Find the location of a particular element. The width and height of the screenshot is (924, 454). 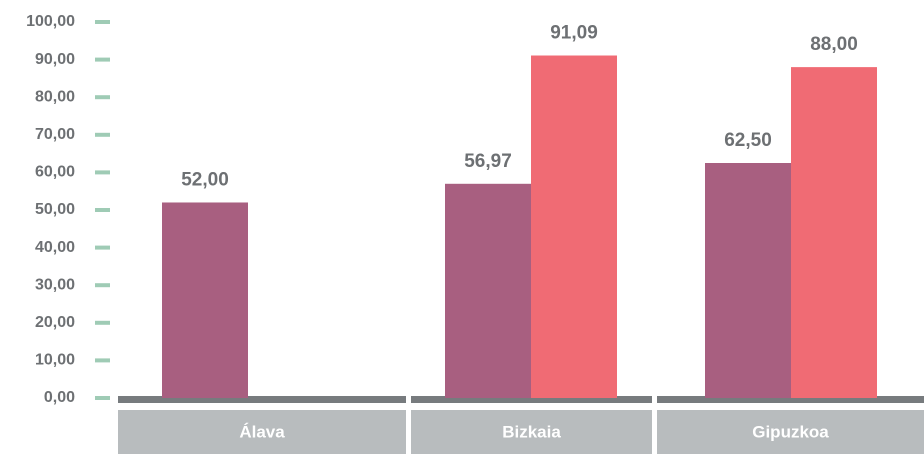

y-tick-label: 100,00 is located at coordinates (50, 21).